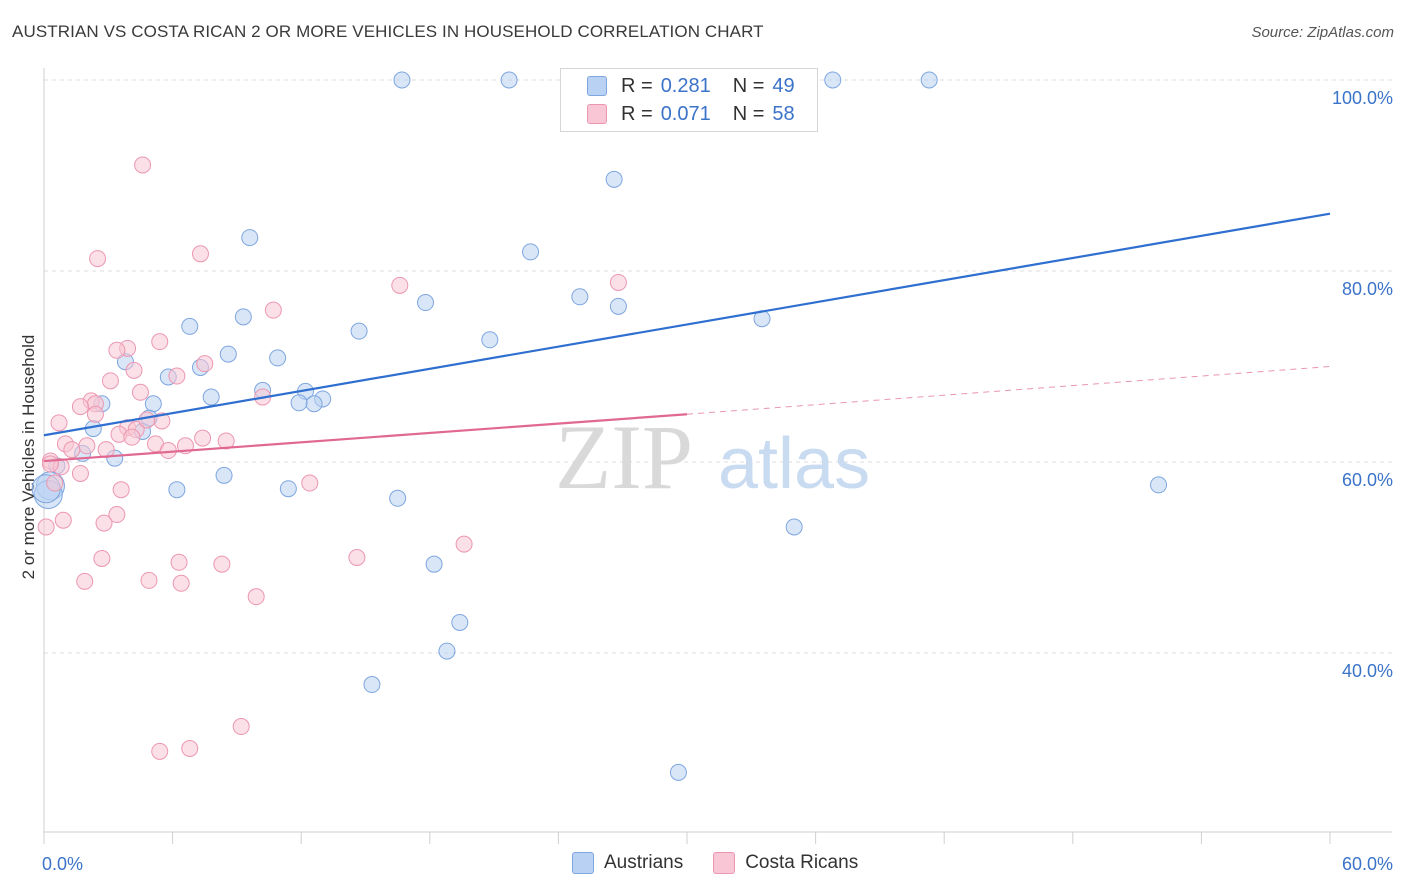 This screenshot has height=892, width=1406. What do you see at coordinates (802, 862) in the screenshot?
I see `legend-label-costa-ricans: Costa Ricans` at bounding box center [802, 862].